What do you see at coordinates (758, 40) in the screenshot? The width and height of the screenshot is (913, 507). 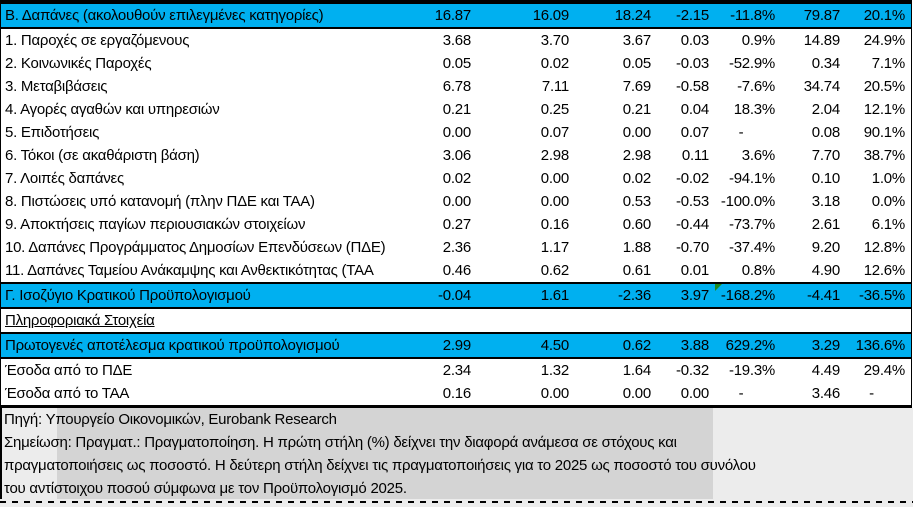 I see `cell: 0.9%` at bounding box center [758, 40].